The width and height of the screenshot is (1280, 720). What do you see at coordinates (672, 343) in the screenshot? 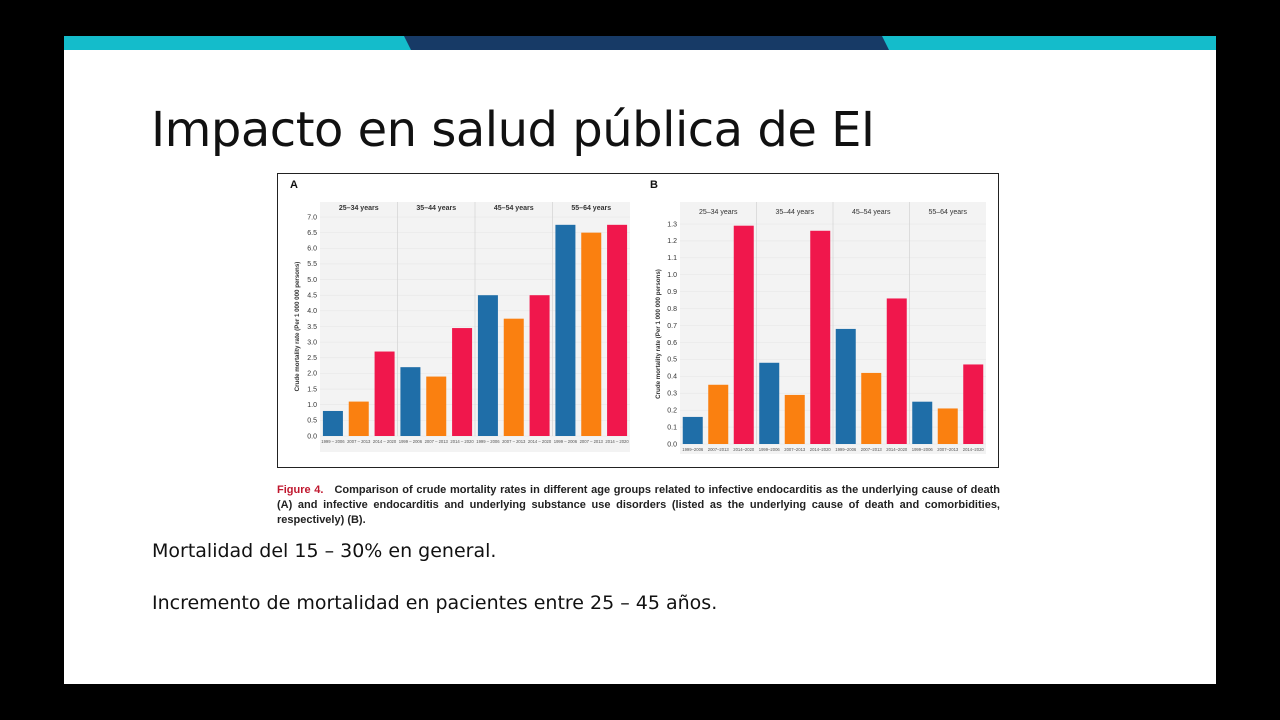
I see `panel-b-ytick-label: 0.6` at bounding box center [672, 343].